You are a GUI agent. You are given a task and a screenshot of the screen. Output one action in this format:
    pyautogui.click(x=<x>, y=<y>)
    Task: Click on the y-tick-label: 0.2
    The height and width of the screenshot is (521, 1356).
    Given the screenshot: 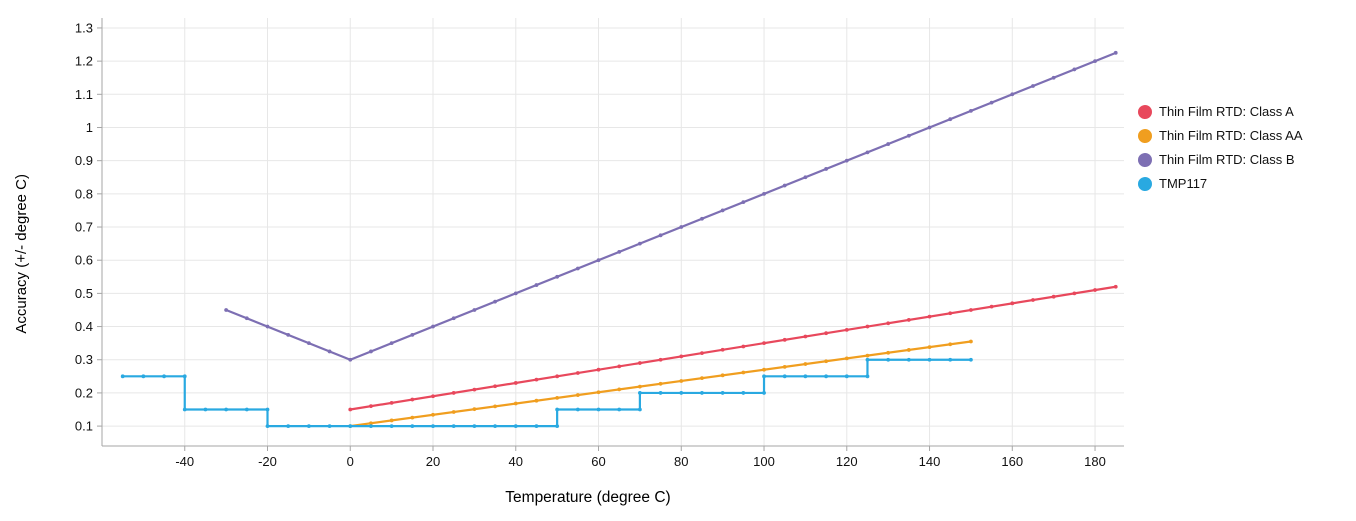 What is the action you would take?
    pyautogui.click(x=84, y=392)
    